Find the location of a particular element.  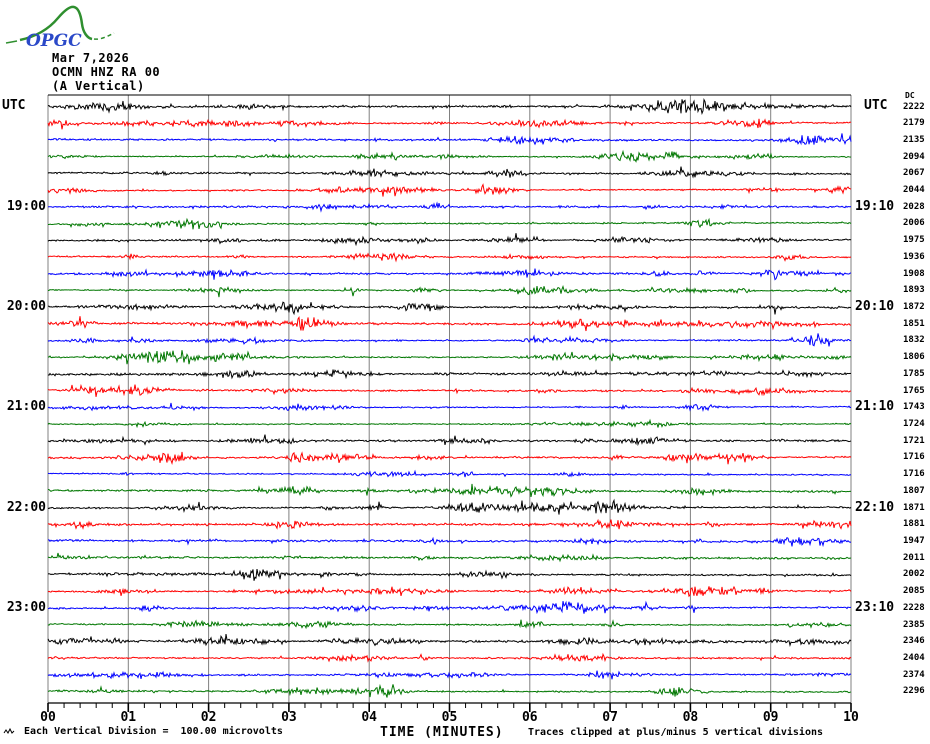

dc-offset-row-34: 2374 is located at coordinates (914, 674).